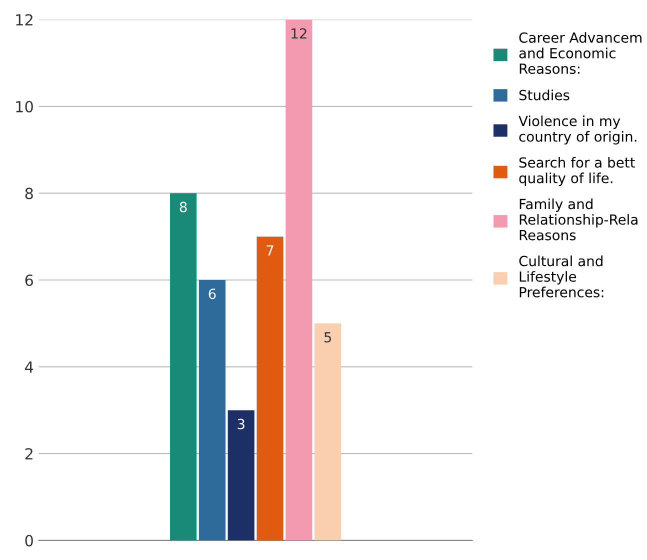 The width and height of the screenshot is (647, 560). I want to click on y-tick-label: 0, so click(29, 540).